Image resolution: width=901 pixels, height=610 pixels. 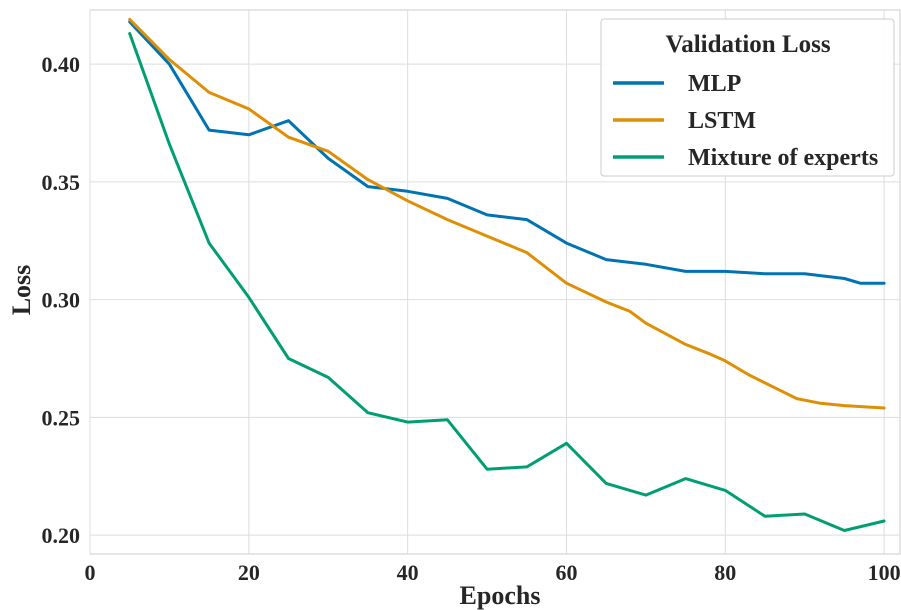 What do you see at coordinates (249, 572) in the screenshot?
I see `x-tick-label: 20` at bounding box center [249, 572].